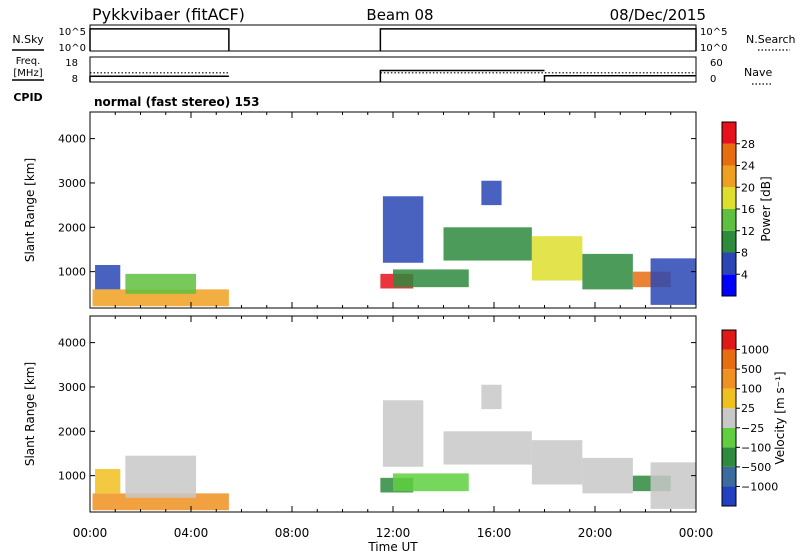 The width and height of the screenshot is (800, 558). I want to click on velocity-colorbar-tick-label-5: −100, so click(756, 447).